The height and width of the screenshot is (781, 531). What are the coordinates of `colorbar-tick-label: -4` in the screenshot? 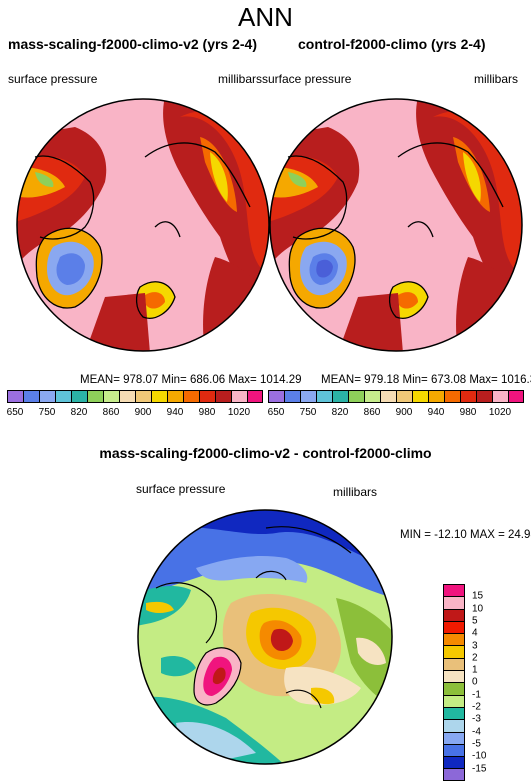 It's located at (476, 732).